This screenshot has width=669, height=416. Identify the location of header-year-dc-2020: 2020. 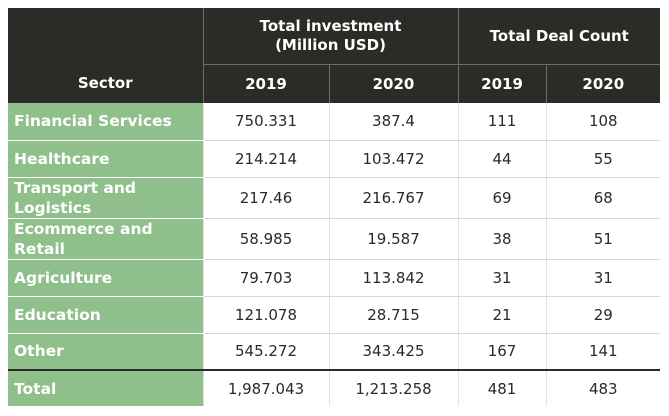
(603, 83).